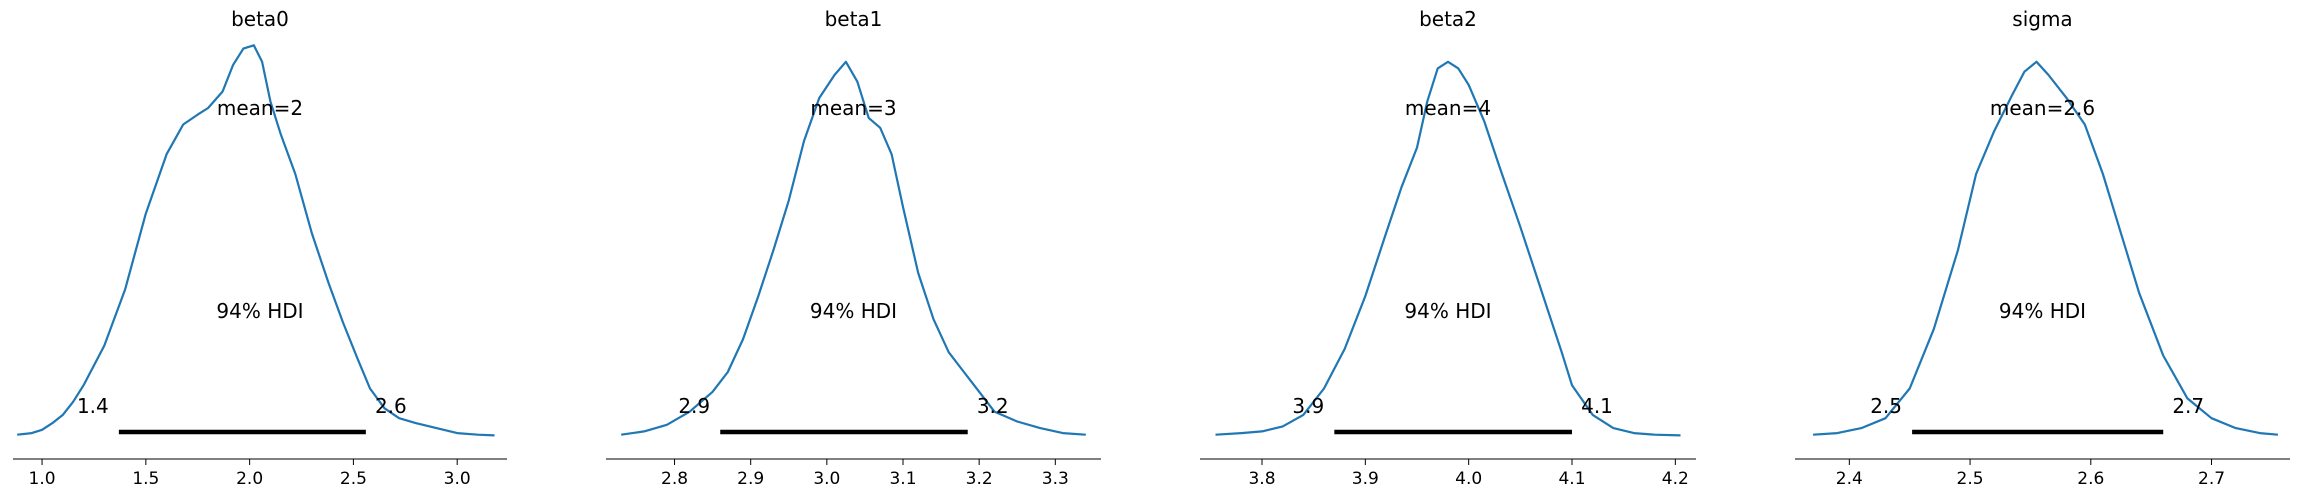 The width and height of the screenshot is (2301, 497). What do you see at coordinates (2090, 479) in the screenshot?
I see `x-tick-label: 2.6` at bounding box center [2090, 479].